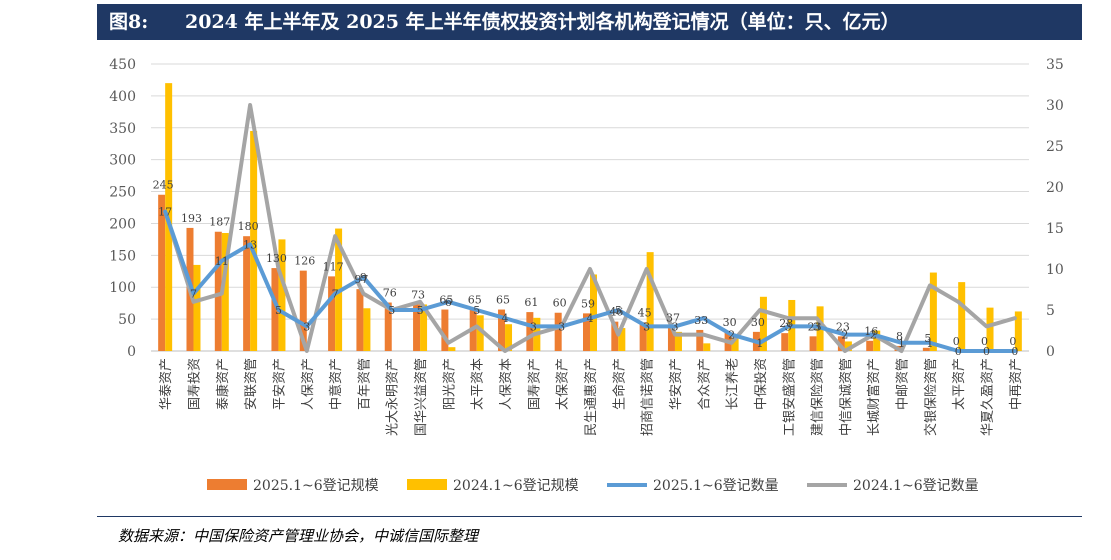 This screenshot has height=560, width=1111. I want to click on left-axis-tick-label: 0, so click(131, 352).